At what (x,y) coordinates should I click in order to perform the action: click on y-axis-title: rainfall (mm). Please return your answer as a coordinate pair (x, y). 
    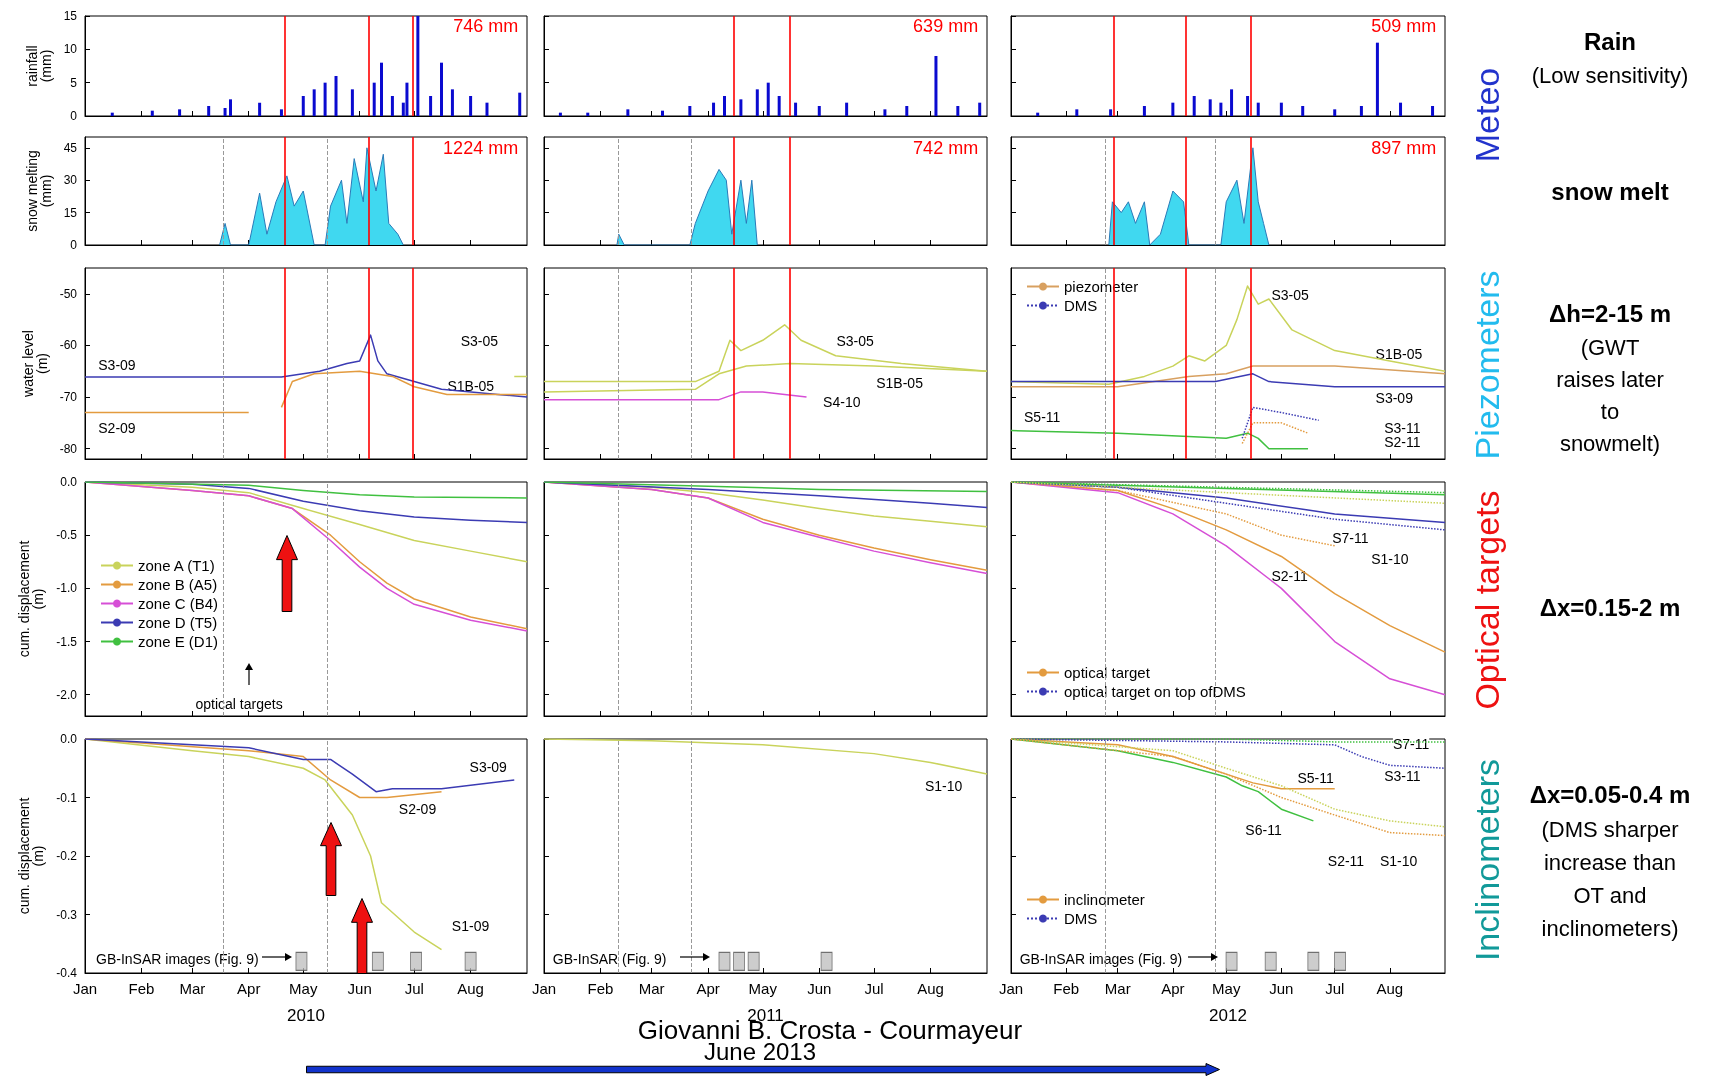
    Looking at the image, I should click on (38, 66).